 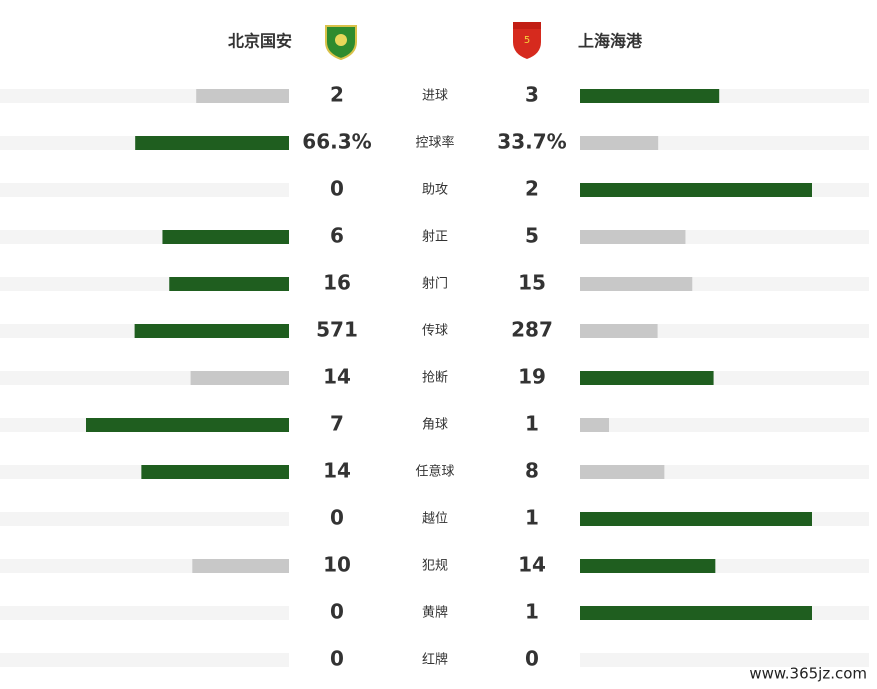 I want to click on away-value: 14, so click(x=532, y=565).